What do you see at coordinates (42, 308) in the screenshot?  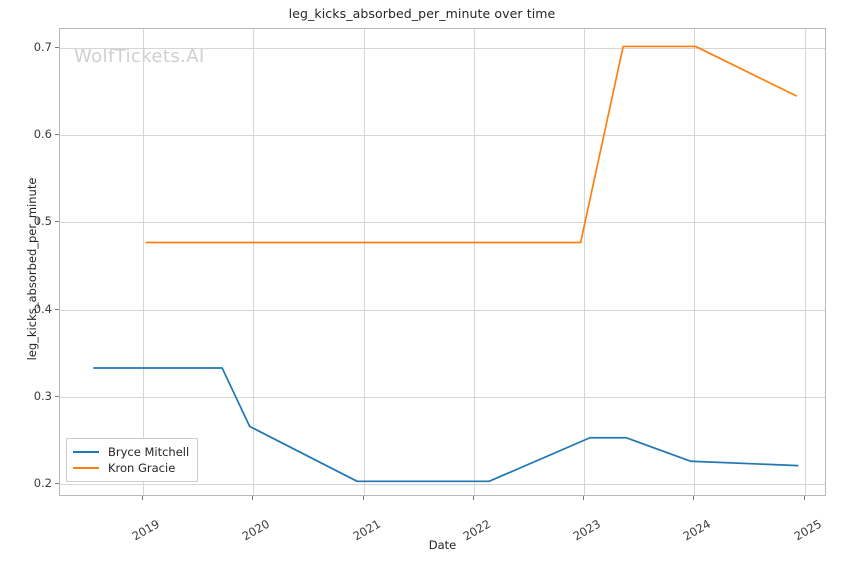 I see `y-axis-tick-label: 0.4` at bounding box center [42, 308].